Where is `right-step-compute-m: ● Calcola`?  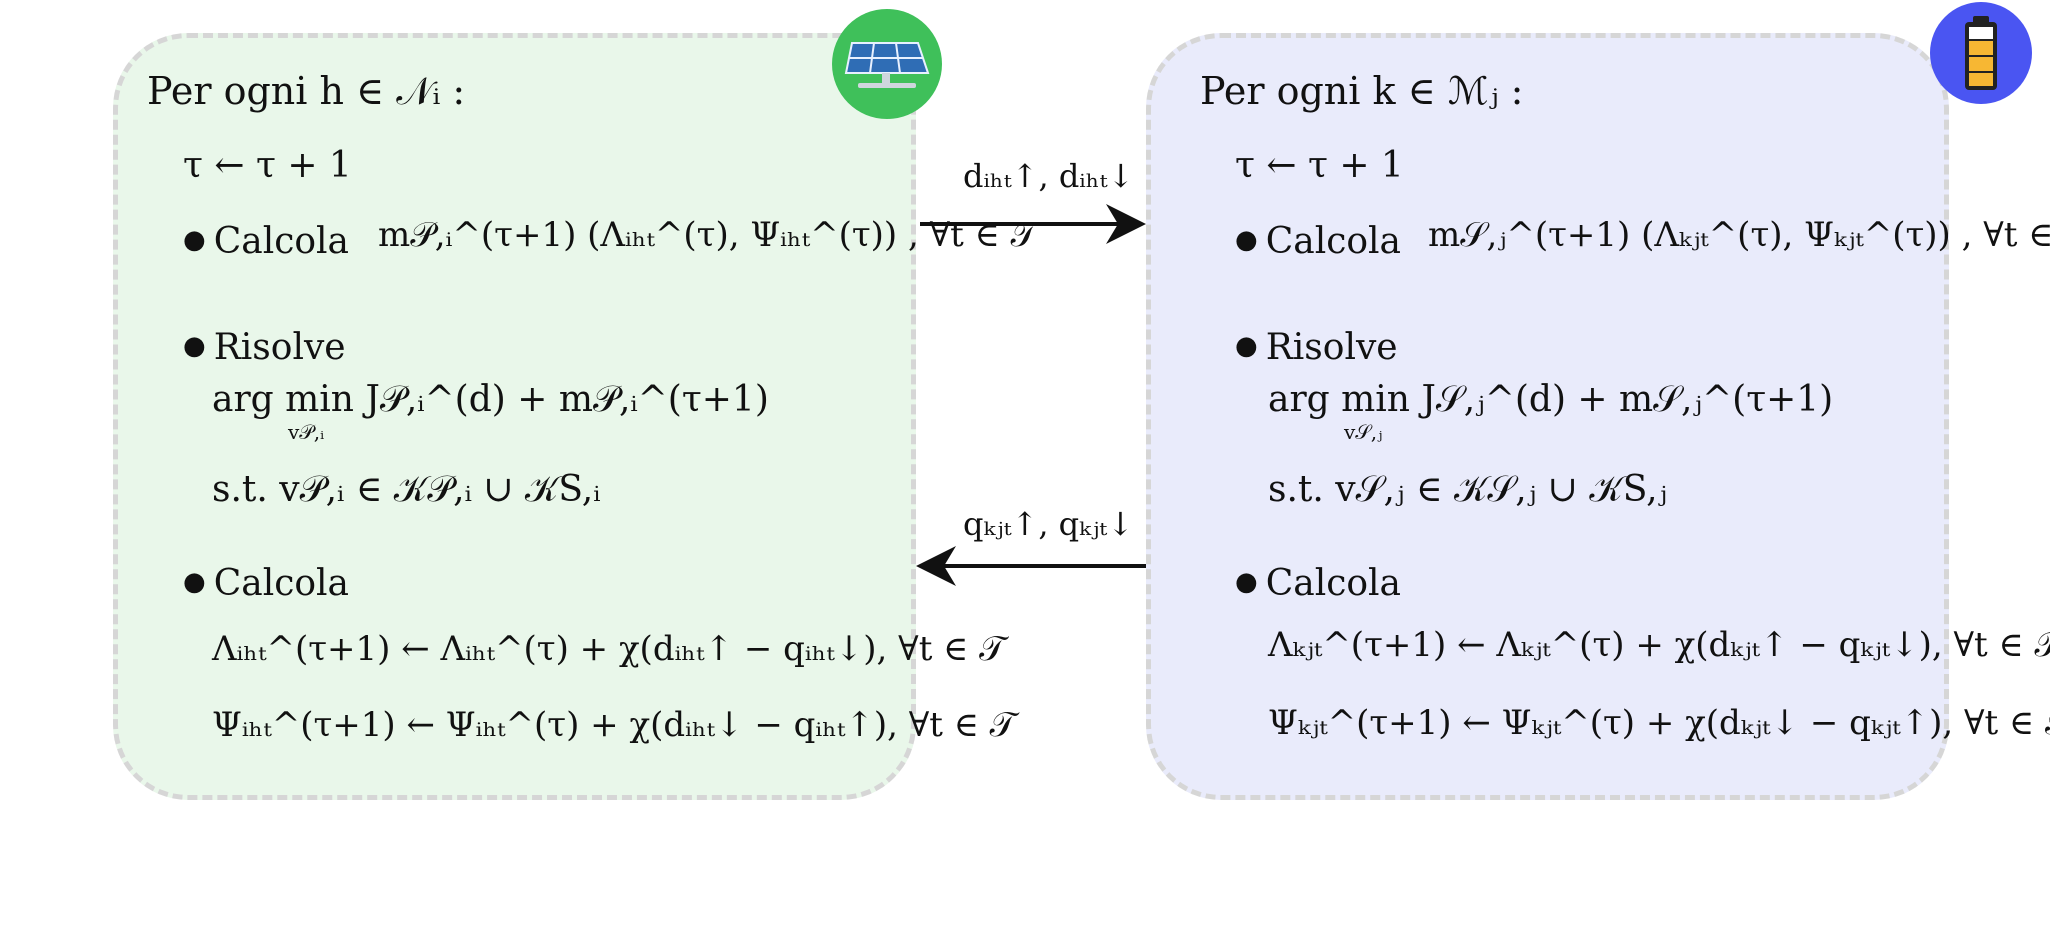
right-step-compute-m: ● Calcola is located at coordinates (1318, 241).